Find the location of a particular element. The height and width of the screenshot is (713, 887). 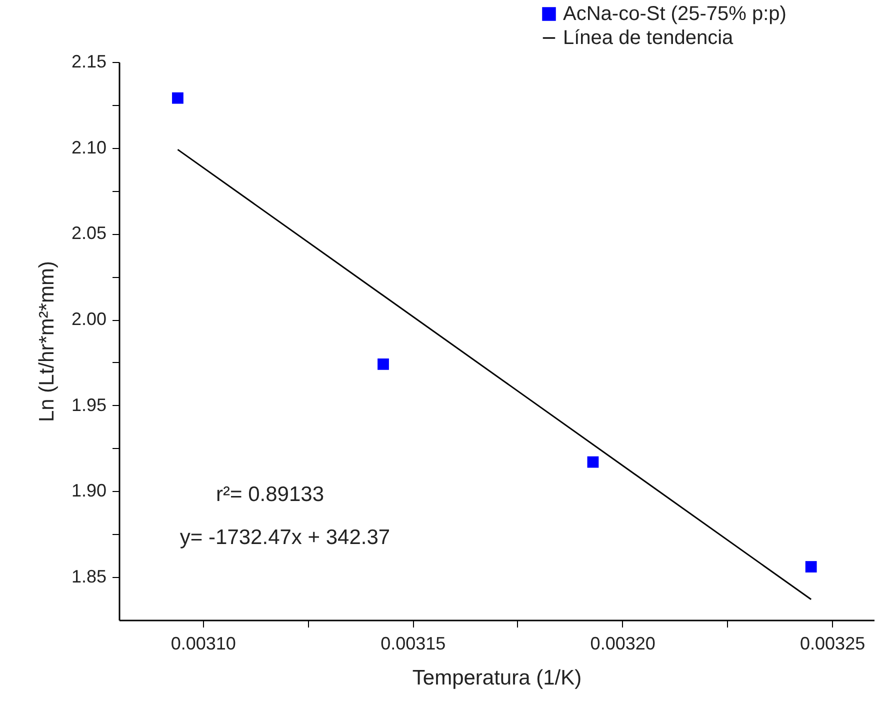

y-tick-label: 2.15 is located at coordinates (88, 62).